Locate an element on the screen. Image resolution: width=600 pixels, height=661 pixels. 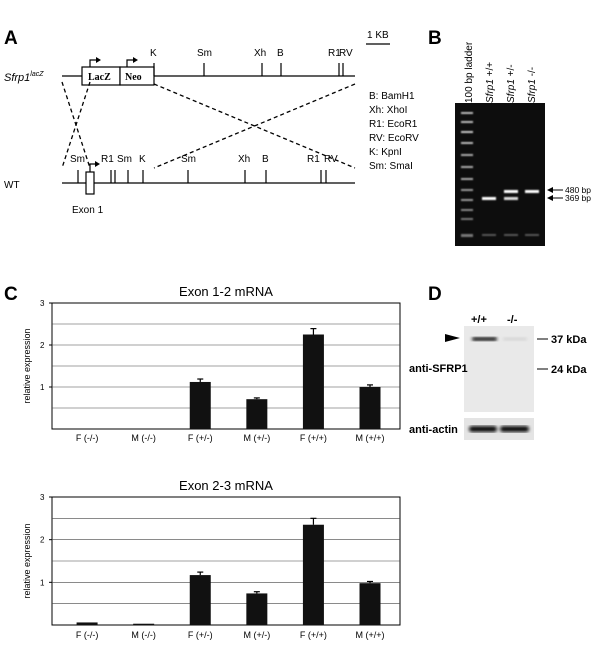
legend-entry: B: BamH1 is located at coordinates (392, 96).